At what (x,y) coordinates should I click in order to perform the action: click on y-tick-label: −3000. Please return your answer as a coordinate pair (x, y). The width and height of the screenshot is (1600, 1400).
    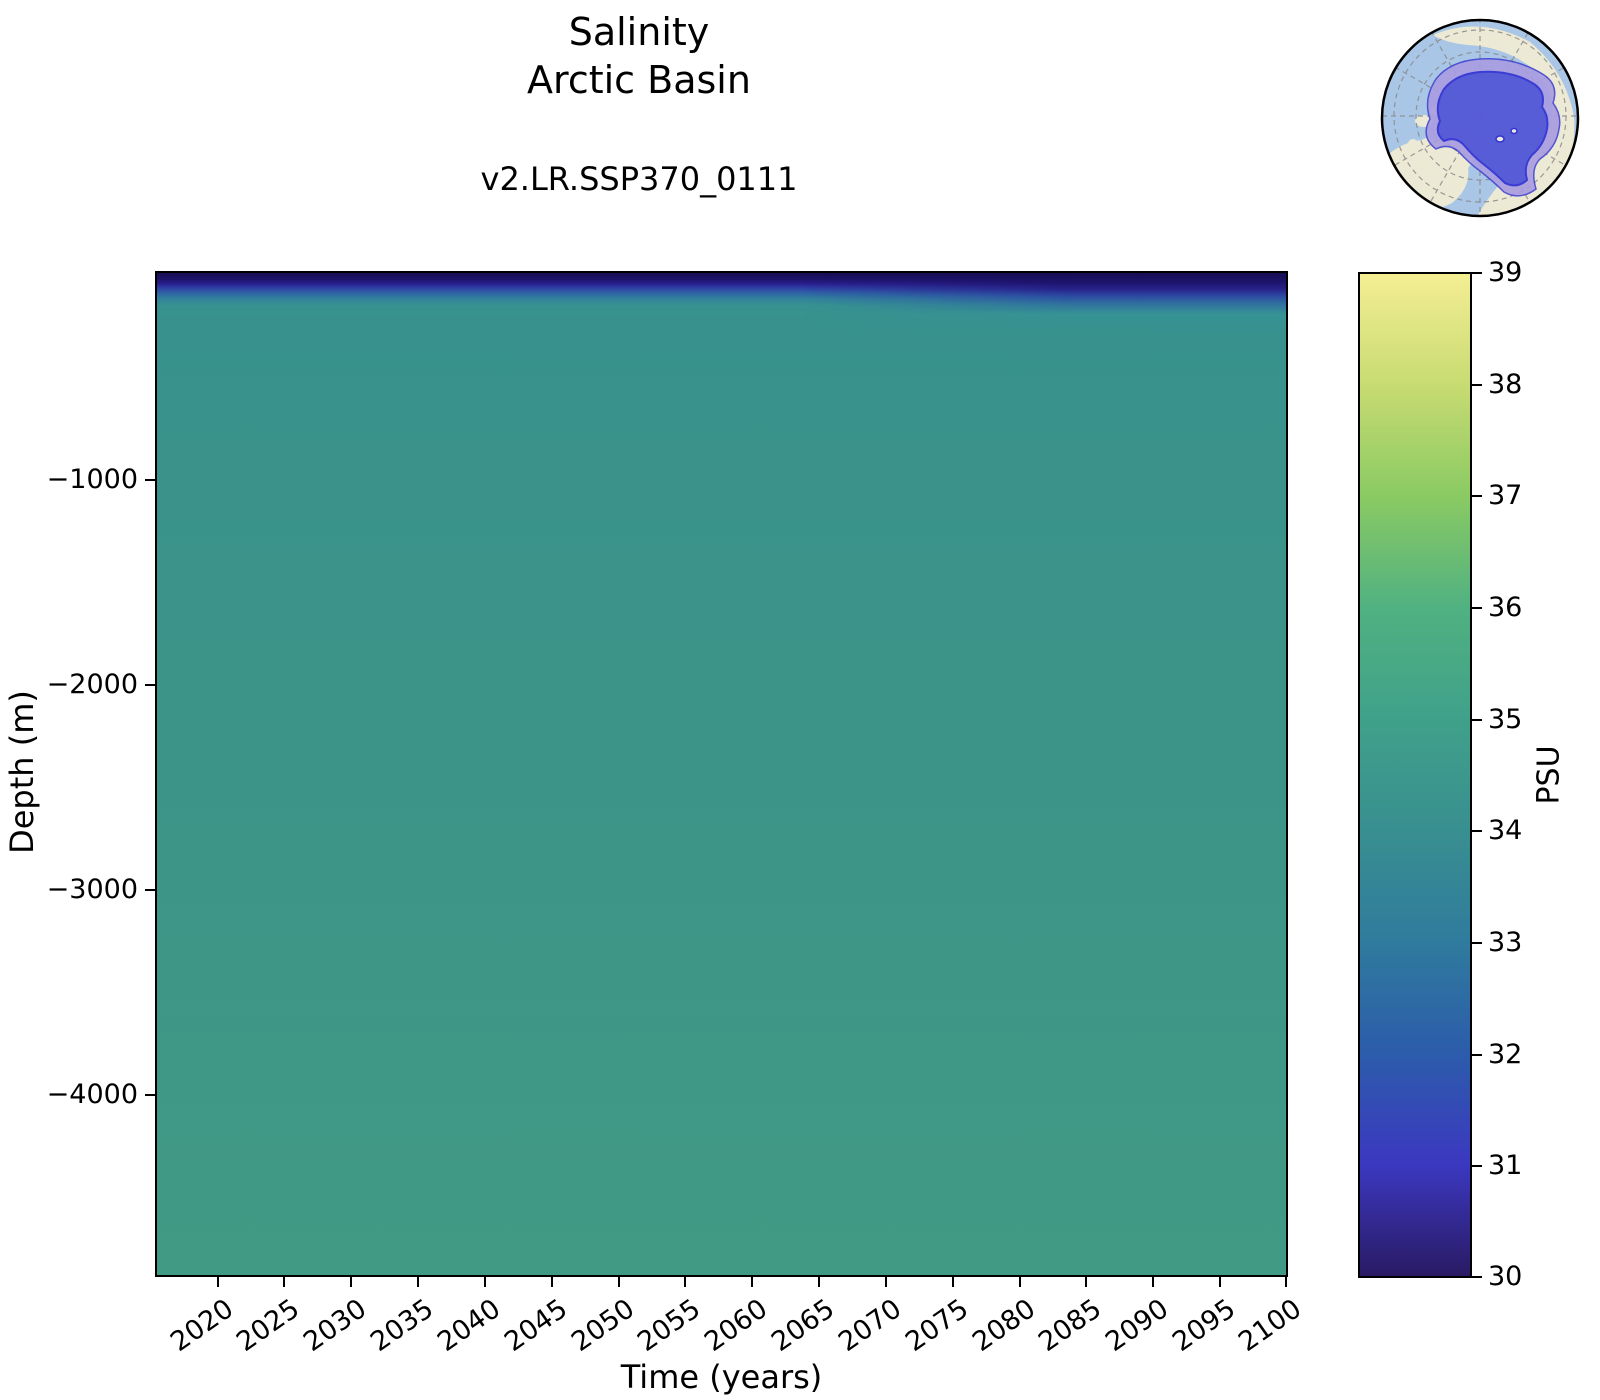
    Looking at the image, I should click on (92, 889).